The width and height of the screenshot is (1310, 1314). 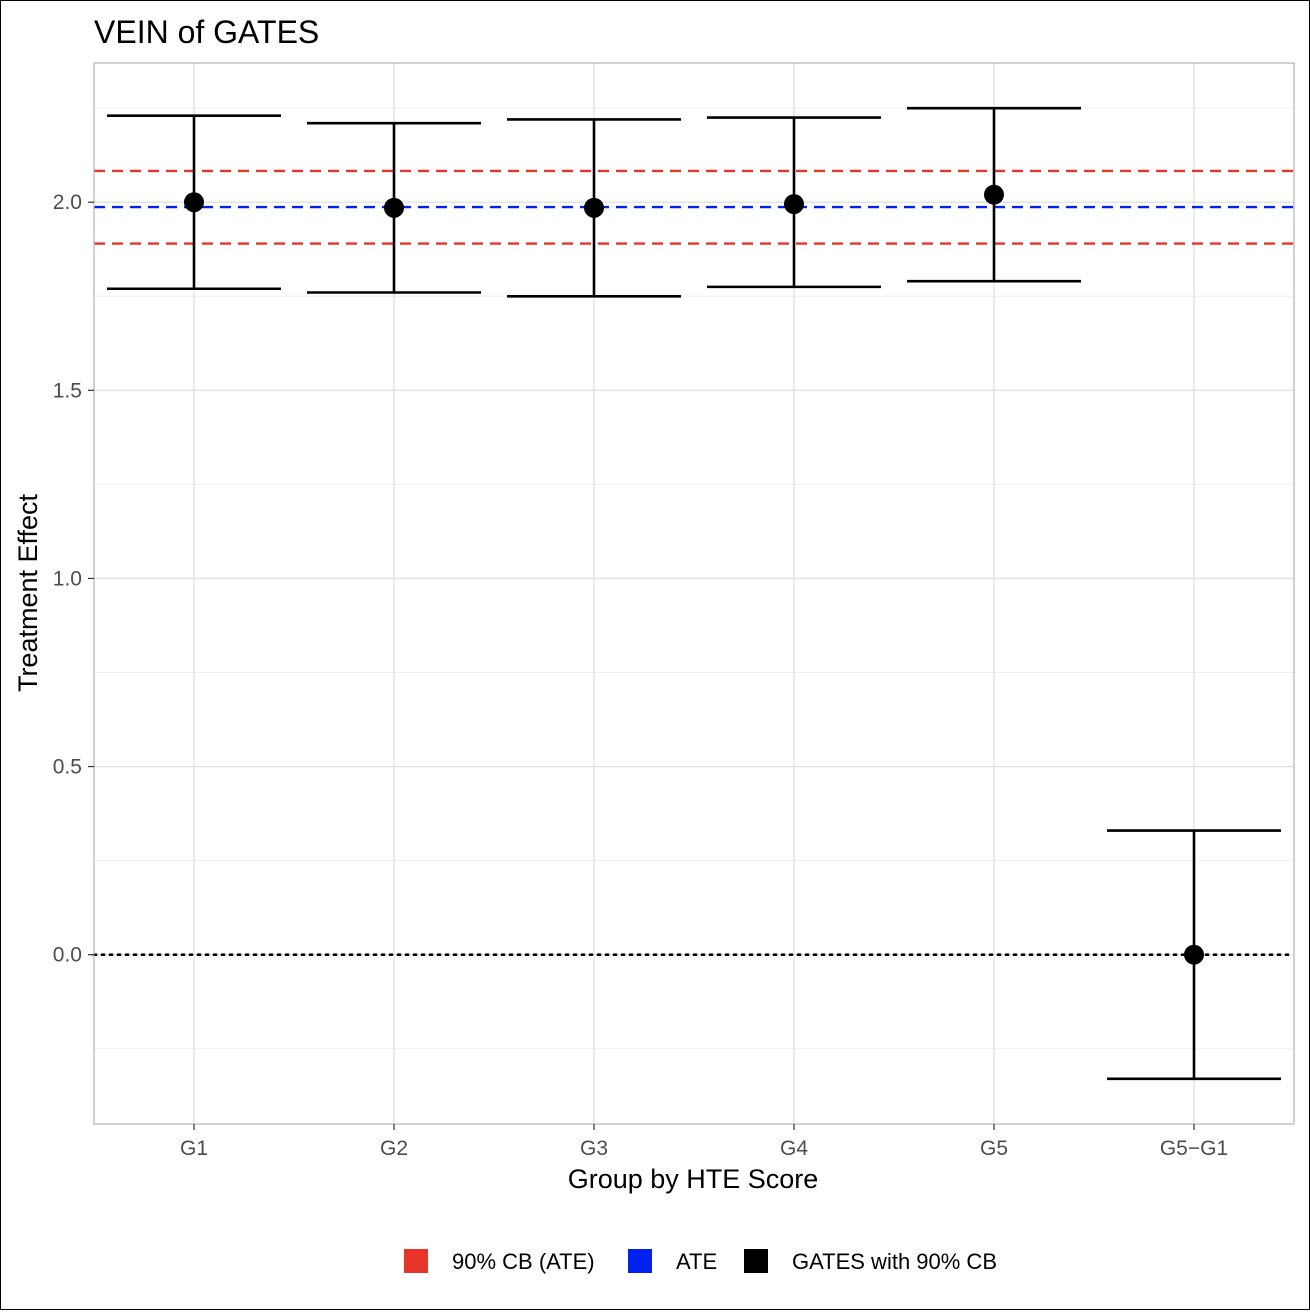 What do you see at coordinates (894, 1261) in the screenshot?
I see `legend-label: GATES with 90% CB` at bounding box center [894, 1261].